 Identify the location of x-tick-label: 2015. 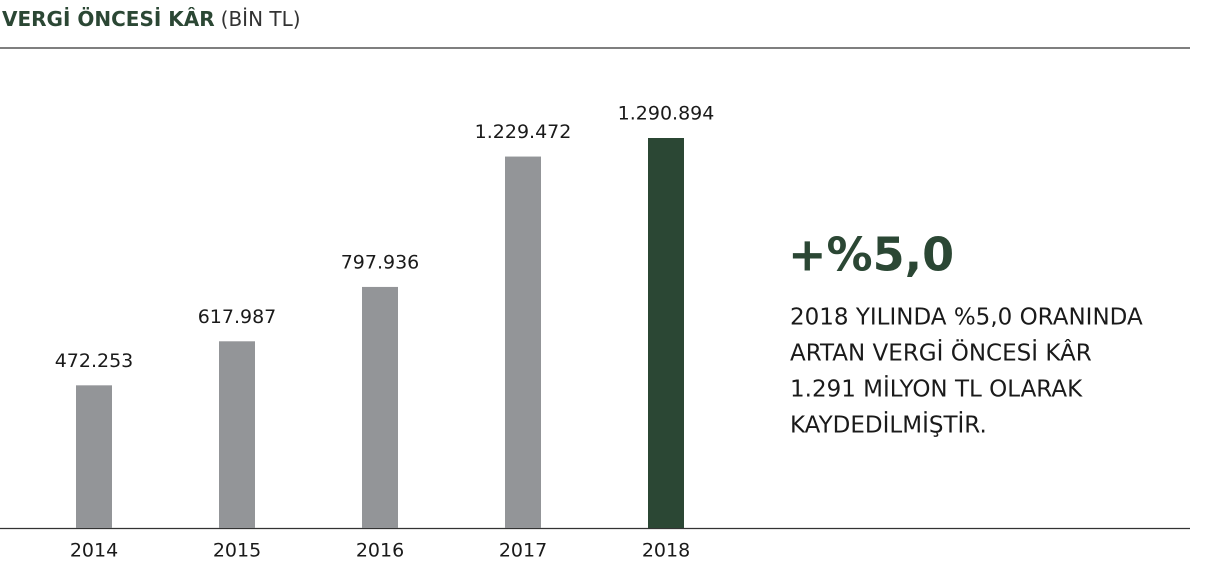
(237, 551).